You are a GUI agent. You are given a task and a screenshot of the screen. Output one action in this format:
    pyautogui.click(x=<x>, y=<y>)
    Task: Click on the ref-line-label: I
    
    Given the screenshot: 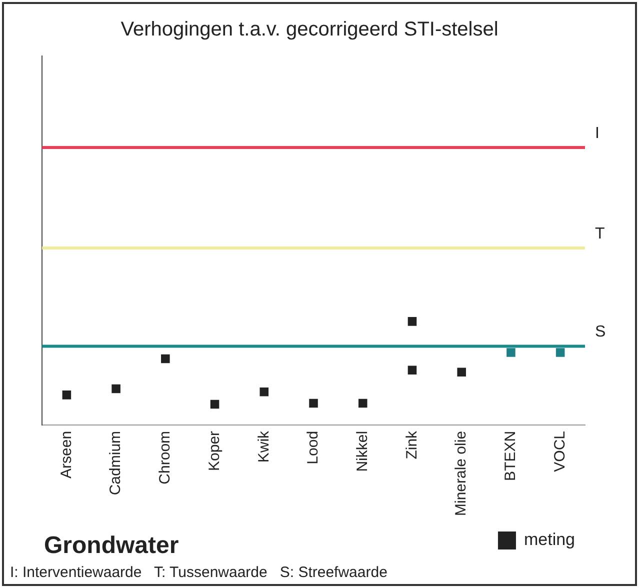 What is the action you would take?
    pyautogui.click(x=597, y=133)
    